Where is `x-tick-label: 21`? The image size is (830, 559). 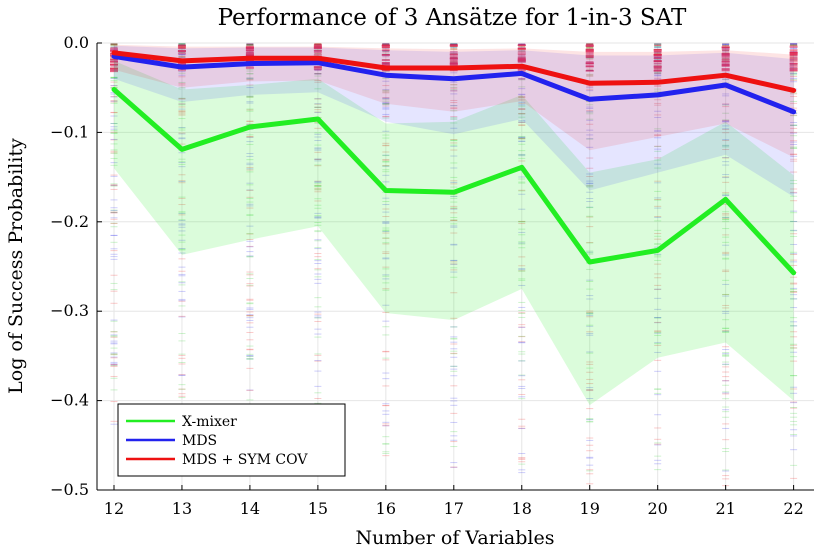 x-tick-label: 21 is located at coordinates (725, 508).